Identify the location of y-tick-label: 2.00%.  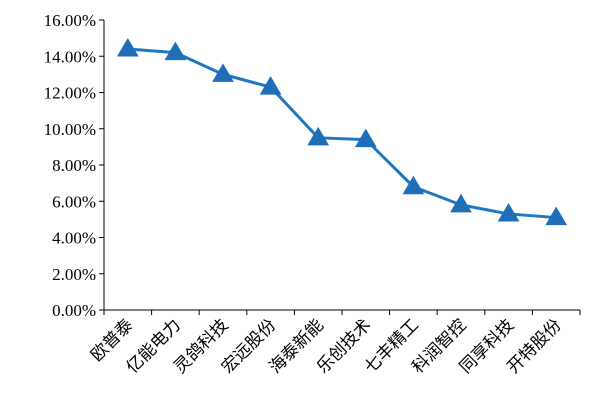
(74, 274).